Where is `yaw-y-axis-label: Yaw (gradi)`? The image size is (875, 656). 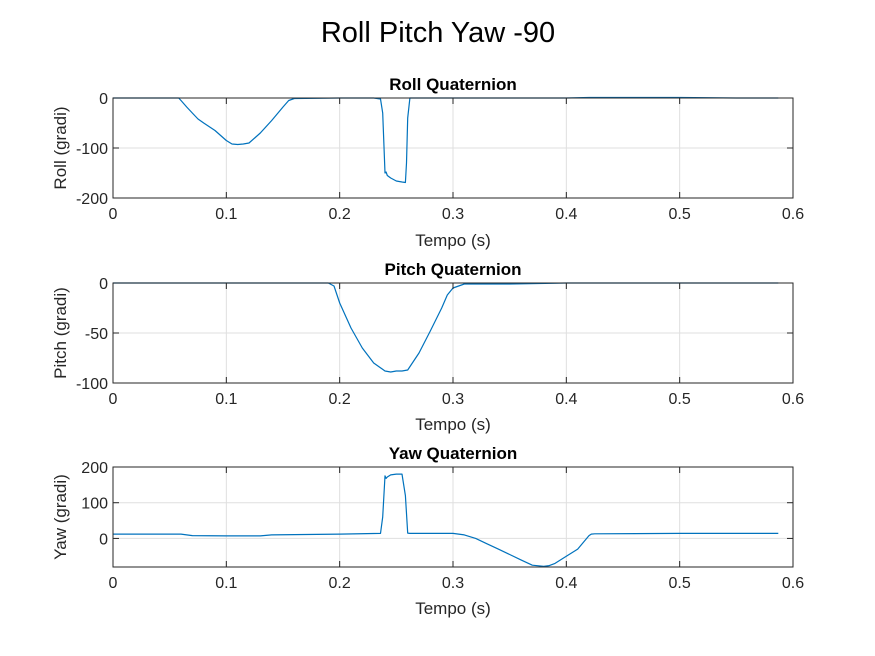
yaw-y-axis-label: Yaw (gradi) is located at coordinates (60, 517).